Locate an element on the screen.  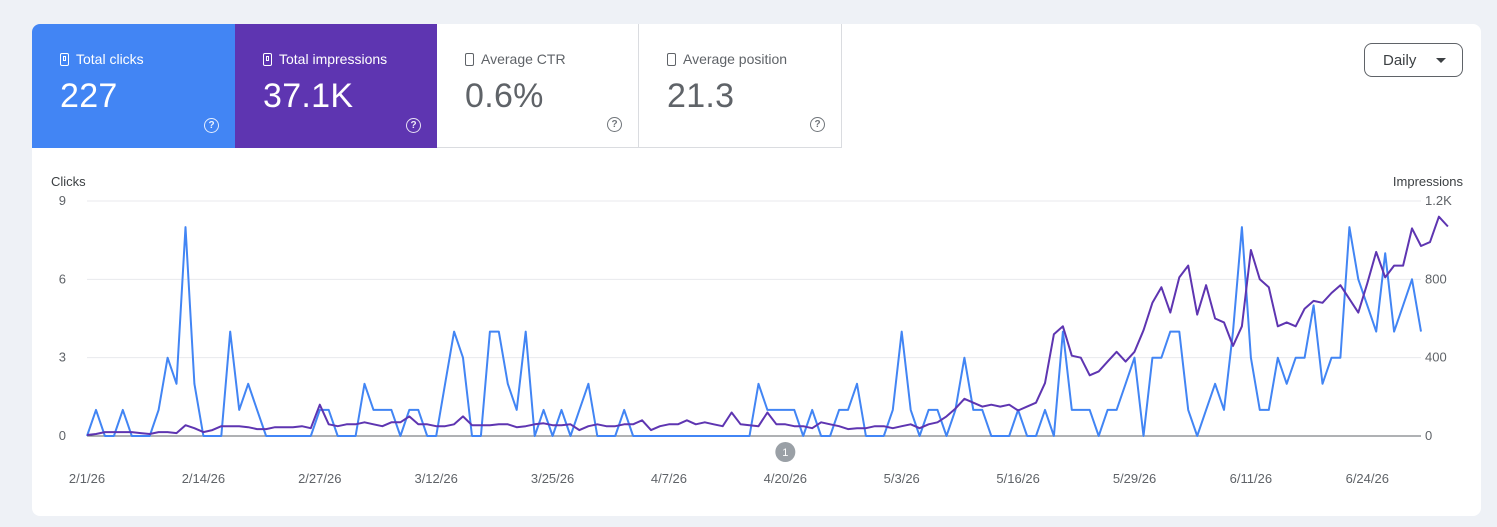
y-left-ticks: 0 3 6 9 is located at coordinates (62, 318).